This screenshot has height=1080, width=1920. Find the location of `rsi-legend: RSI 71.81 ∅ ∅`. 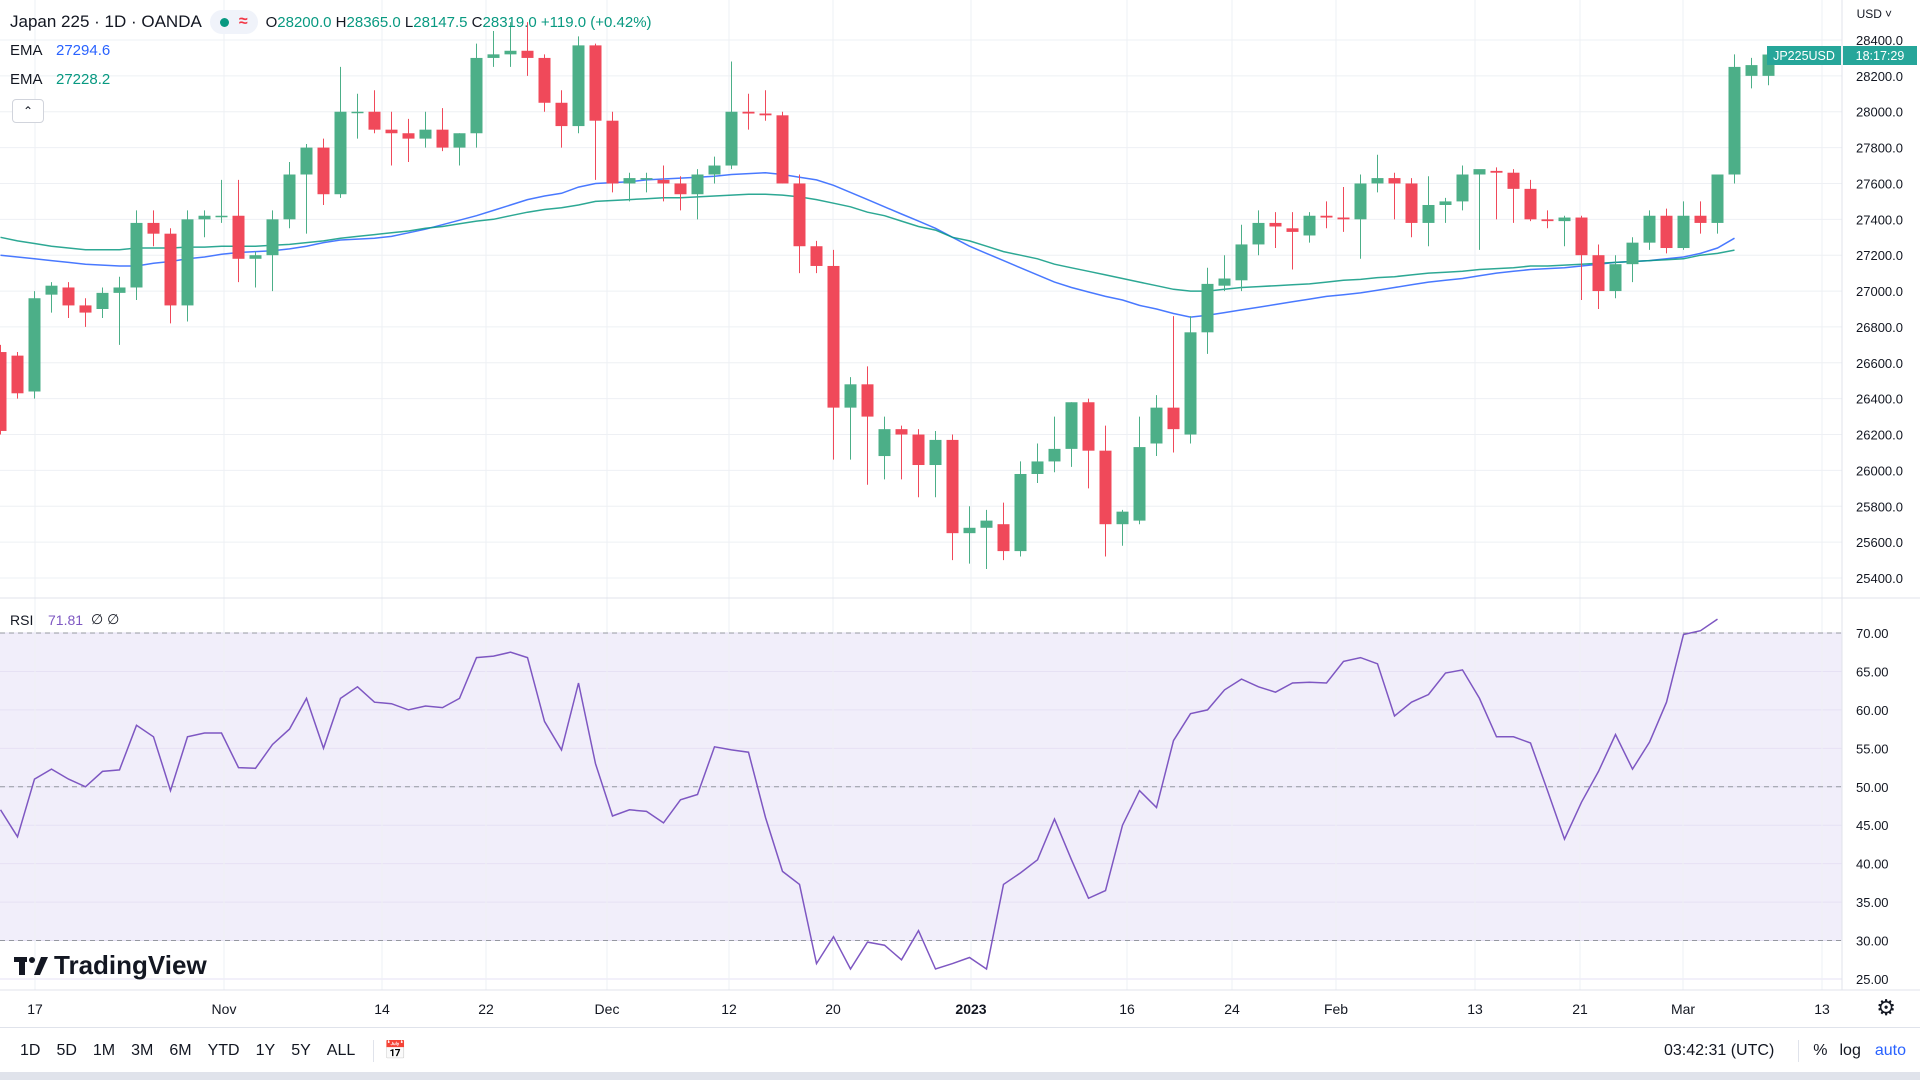

rsi-legend: RSI 71.81 ∅ ∅ is located at coordinates (64, 619).